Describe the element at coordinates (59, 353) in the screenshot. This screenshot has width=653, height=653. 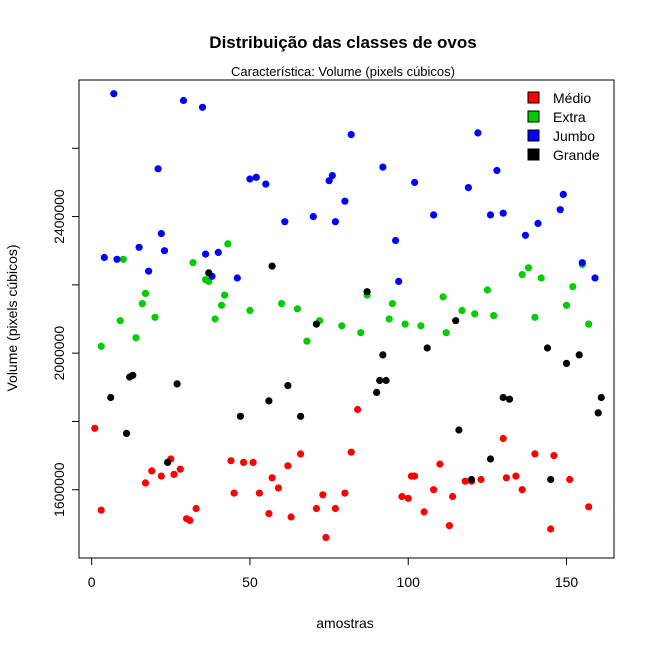
I see `y-tick-label: 2000000` at that location.